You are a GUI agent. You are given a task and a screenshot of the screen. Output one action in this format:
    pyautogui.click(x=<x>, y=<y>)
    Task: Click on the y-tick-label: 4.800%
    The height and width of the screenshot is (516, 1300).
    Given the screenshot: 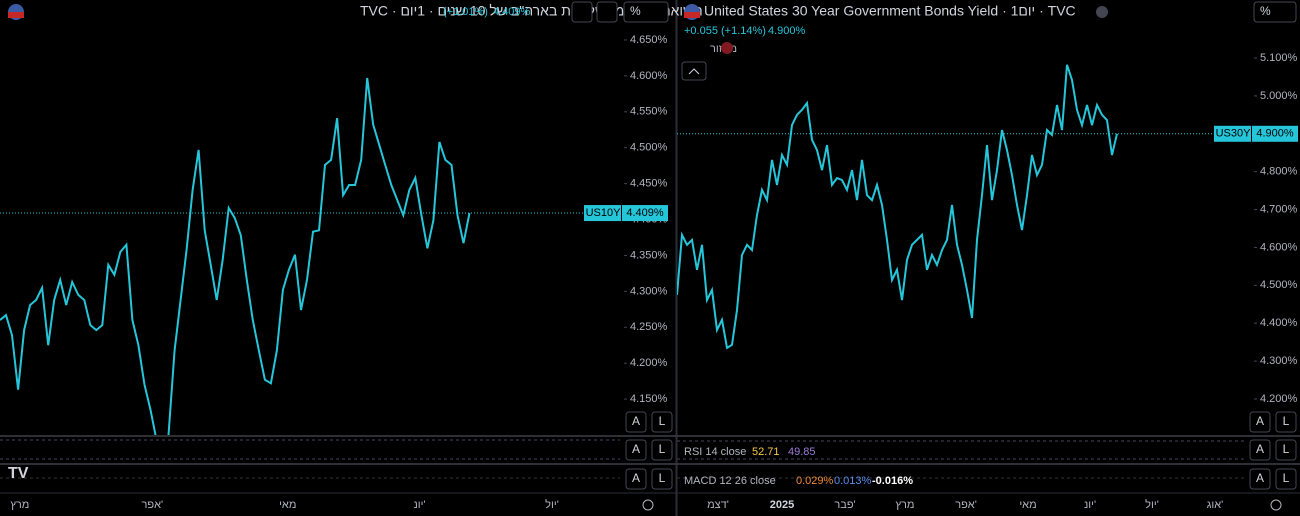 What is the action you would take?
    pyautogui.click(x=1279, y=172)
    